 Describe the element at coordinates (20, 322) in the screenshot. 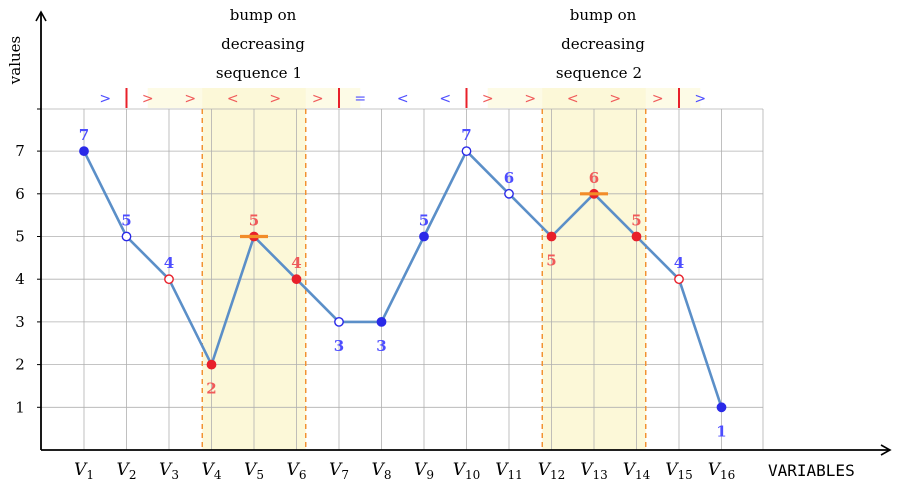

I see `y-tick-3: 3` at that location.